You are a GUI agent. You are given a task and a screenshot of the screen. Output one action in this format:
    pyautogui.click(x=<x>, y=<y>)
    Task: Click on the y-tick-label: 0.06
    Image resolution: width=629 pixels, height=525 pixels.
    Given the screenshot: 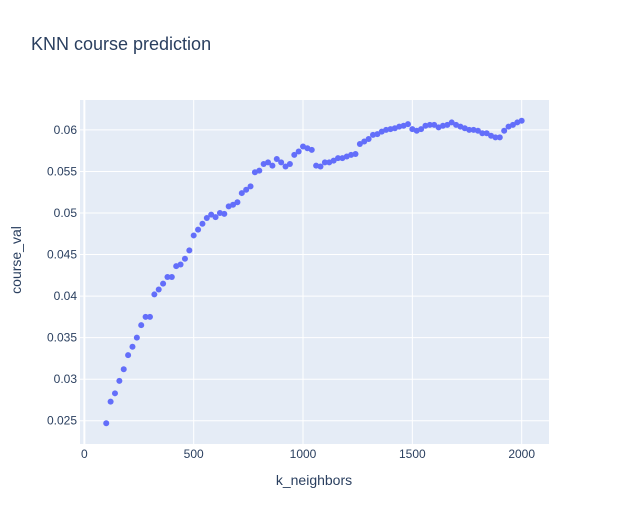 What is the action you would take?
    pyautogui.click(x=66, y=130)
    